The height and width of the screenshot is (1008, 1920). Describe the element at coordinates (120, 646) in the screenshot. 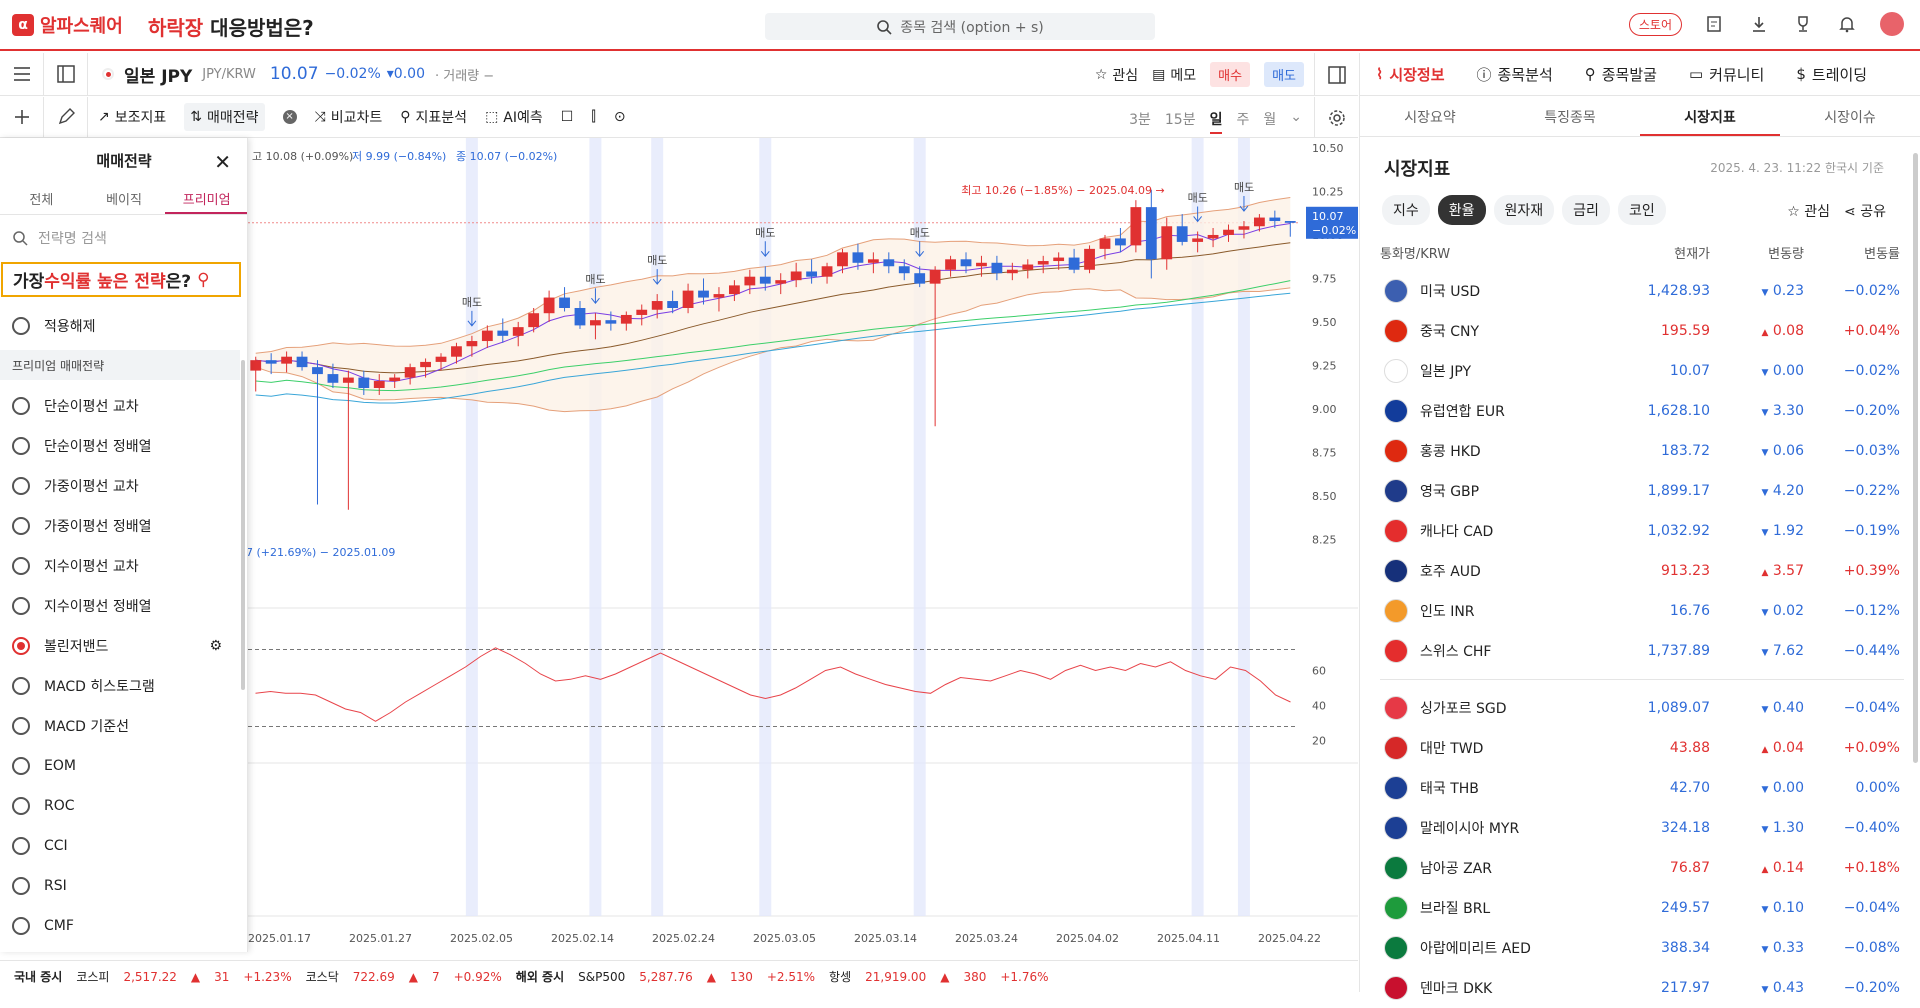

I see `strategy-item: 볼린저밴드 ⚙` at that location.